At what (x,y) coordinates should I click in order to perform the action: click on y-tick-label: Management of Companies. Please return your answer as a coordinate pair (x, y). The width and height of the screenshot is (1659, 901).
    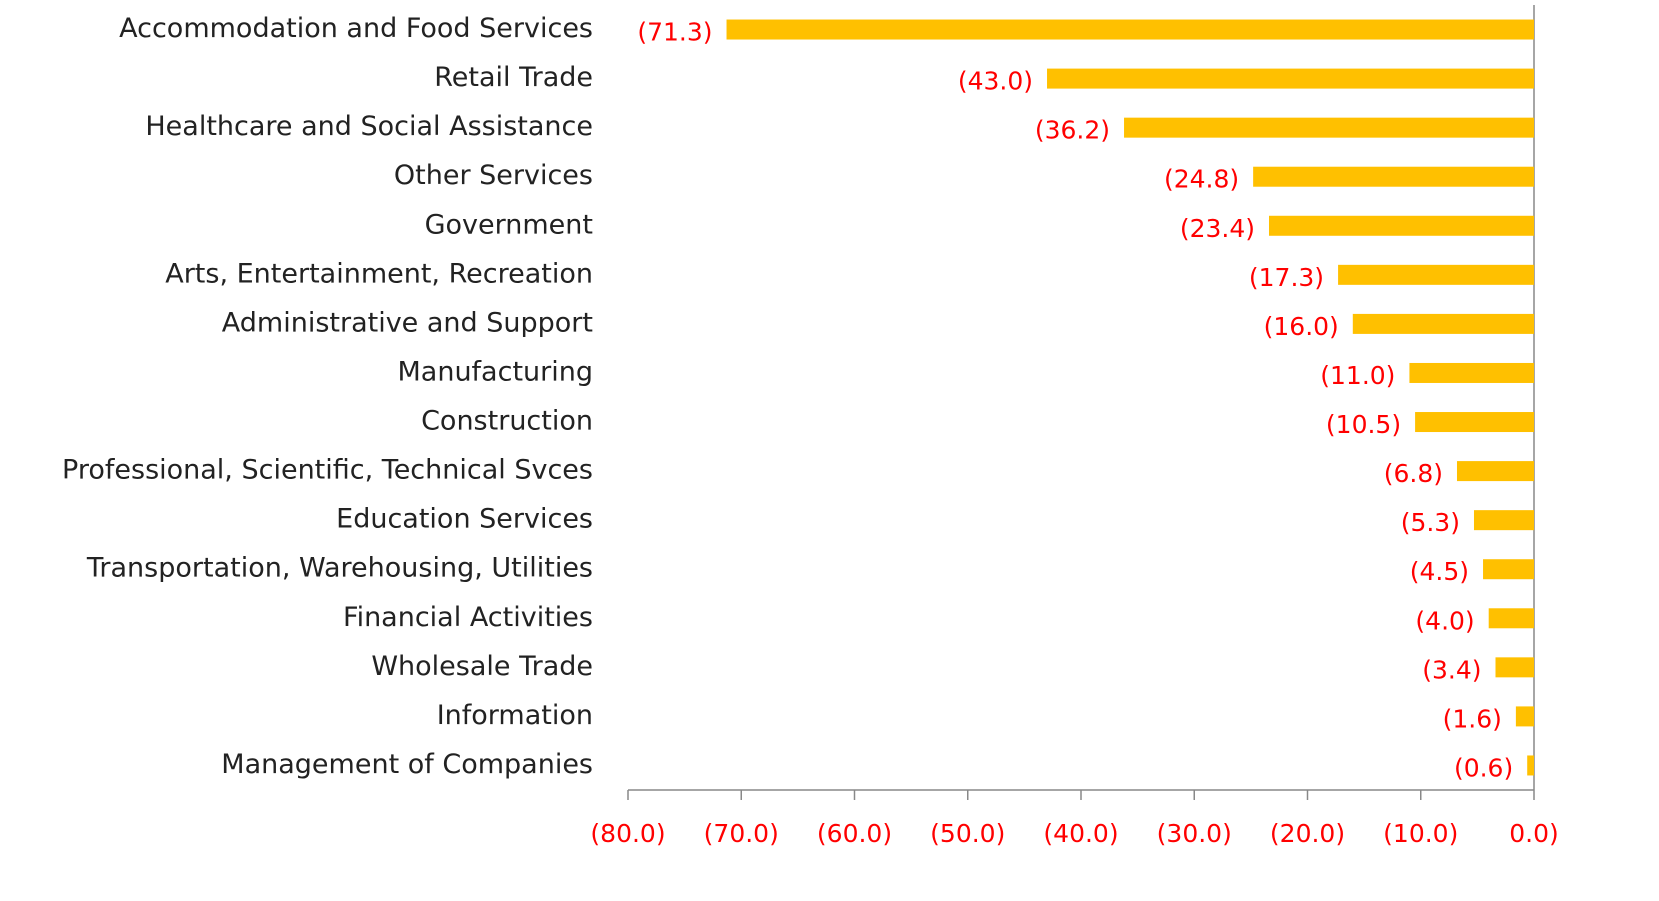
    Looking at the image, I should click on (407, 764).